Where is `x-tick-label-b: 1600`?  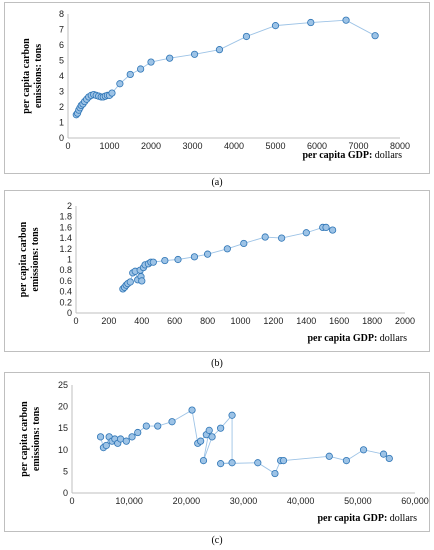 x-tick-label-b: 1600 is located at coordinates (339, 321).